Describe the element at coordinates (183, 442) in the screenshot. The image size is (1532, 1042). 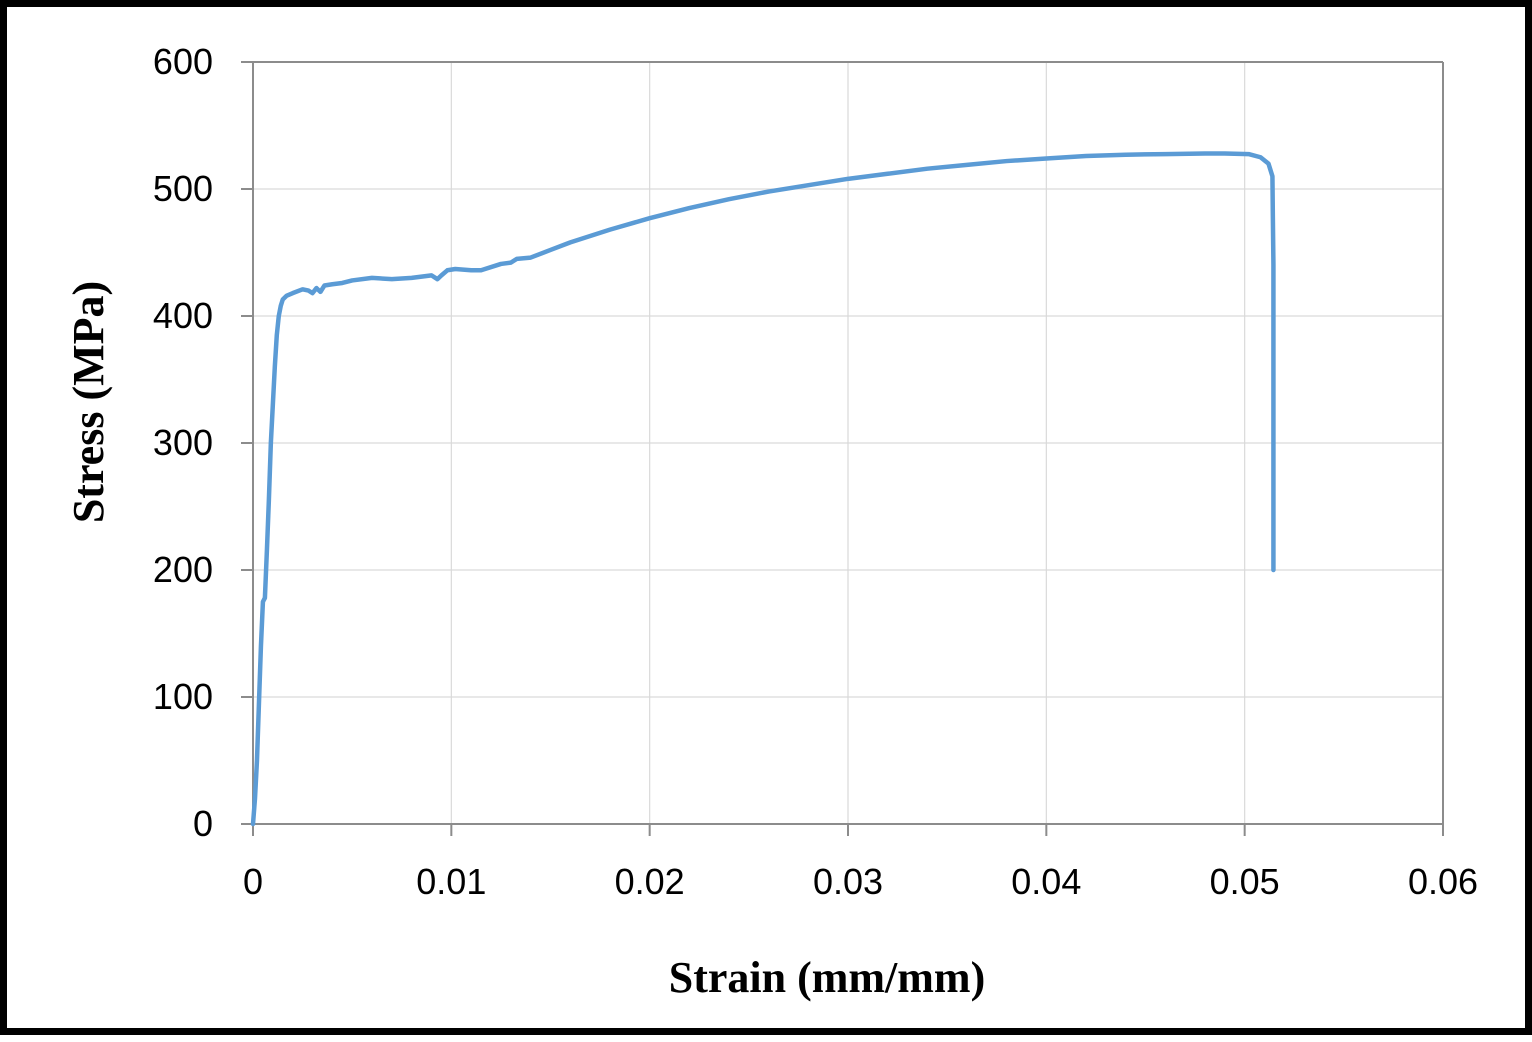
I see `y-tick-label: 300` at that location.